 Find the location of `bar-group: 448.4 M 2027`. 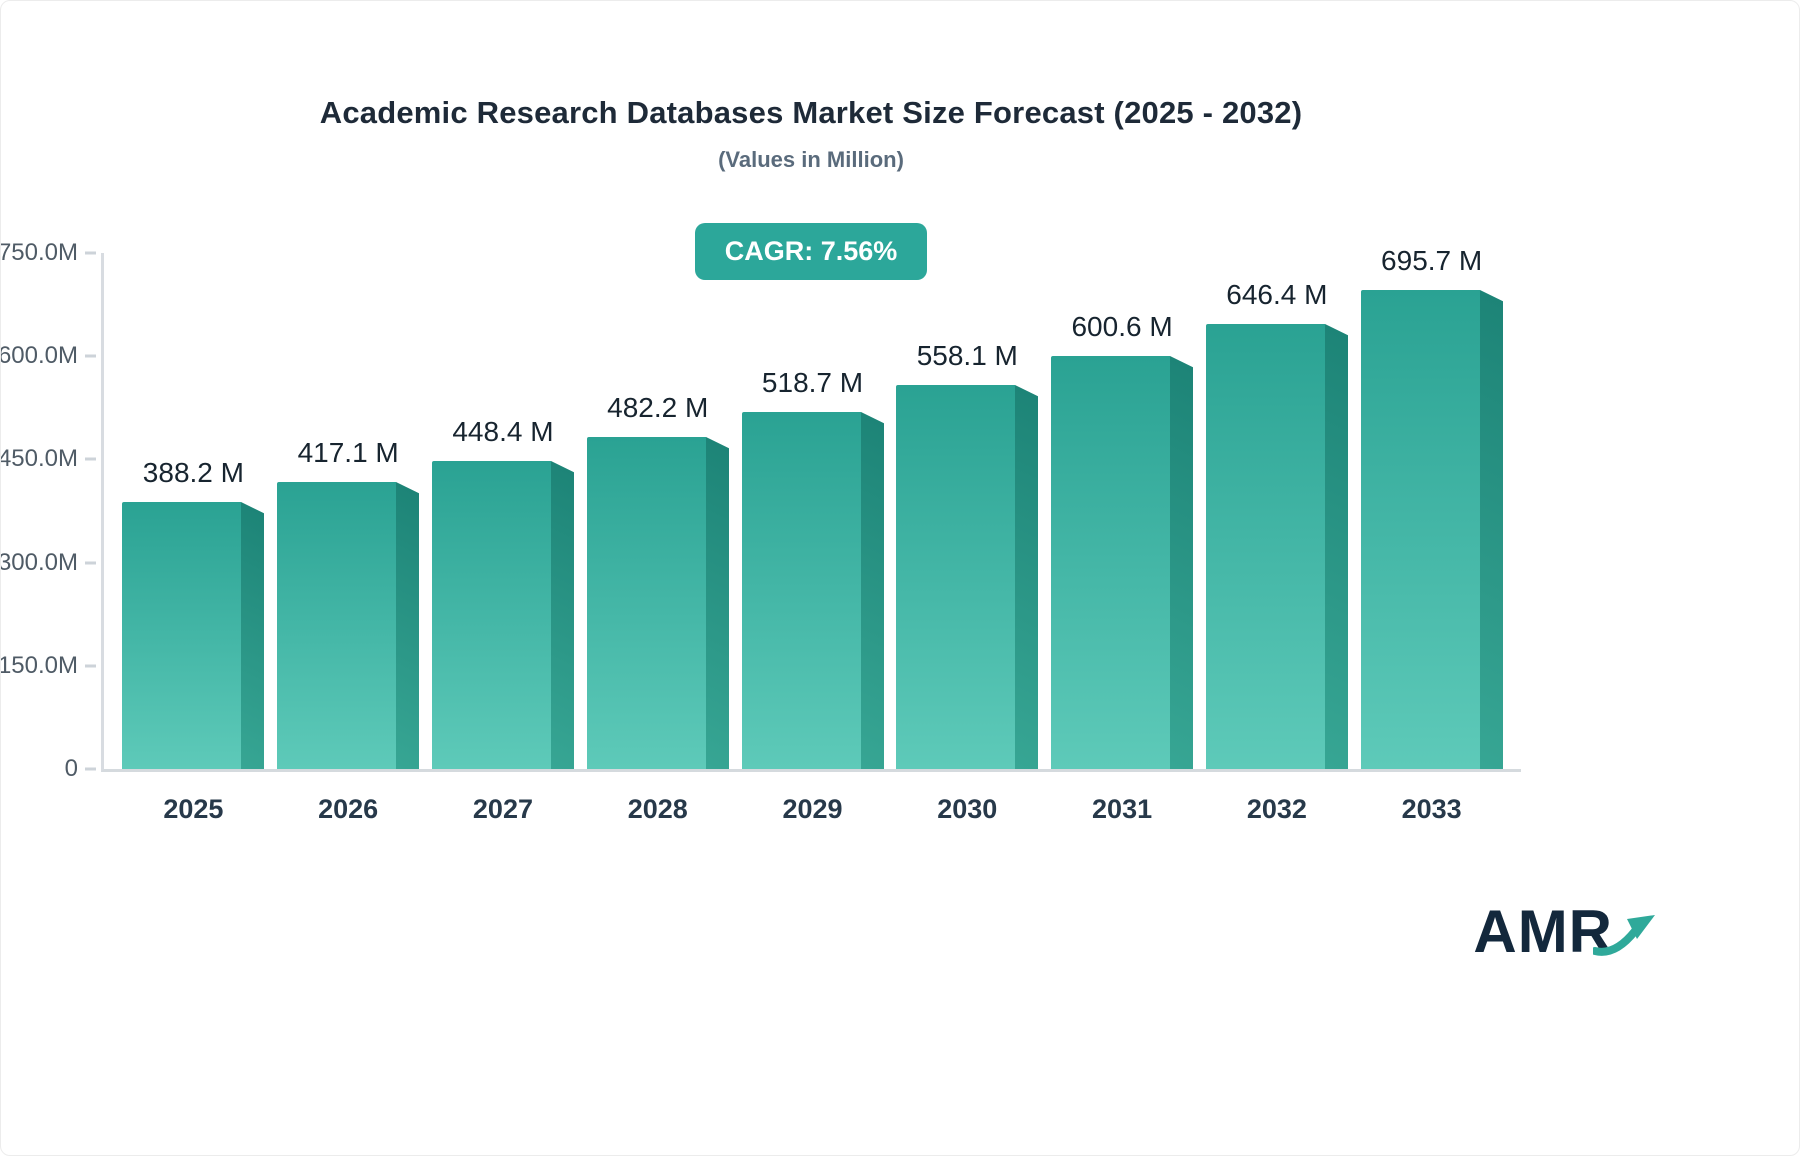

bar-group: 448.4 M 2027 is located at coordinates (503, 619).